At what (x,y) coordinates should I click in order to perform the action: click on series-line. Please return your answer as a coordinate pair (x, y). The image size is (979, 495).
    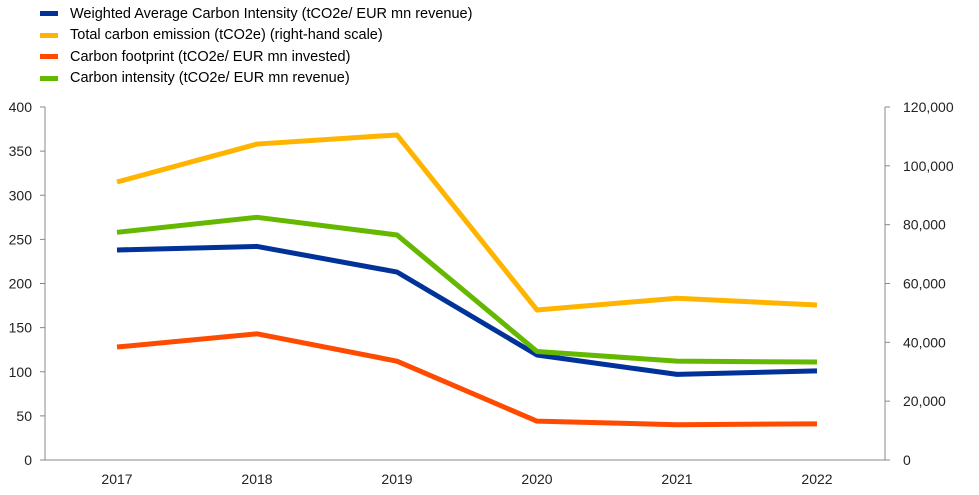
    Looking at the image, I should click on (467, 379).